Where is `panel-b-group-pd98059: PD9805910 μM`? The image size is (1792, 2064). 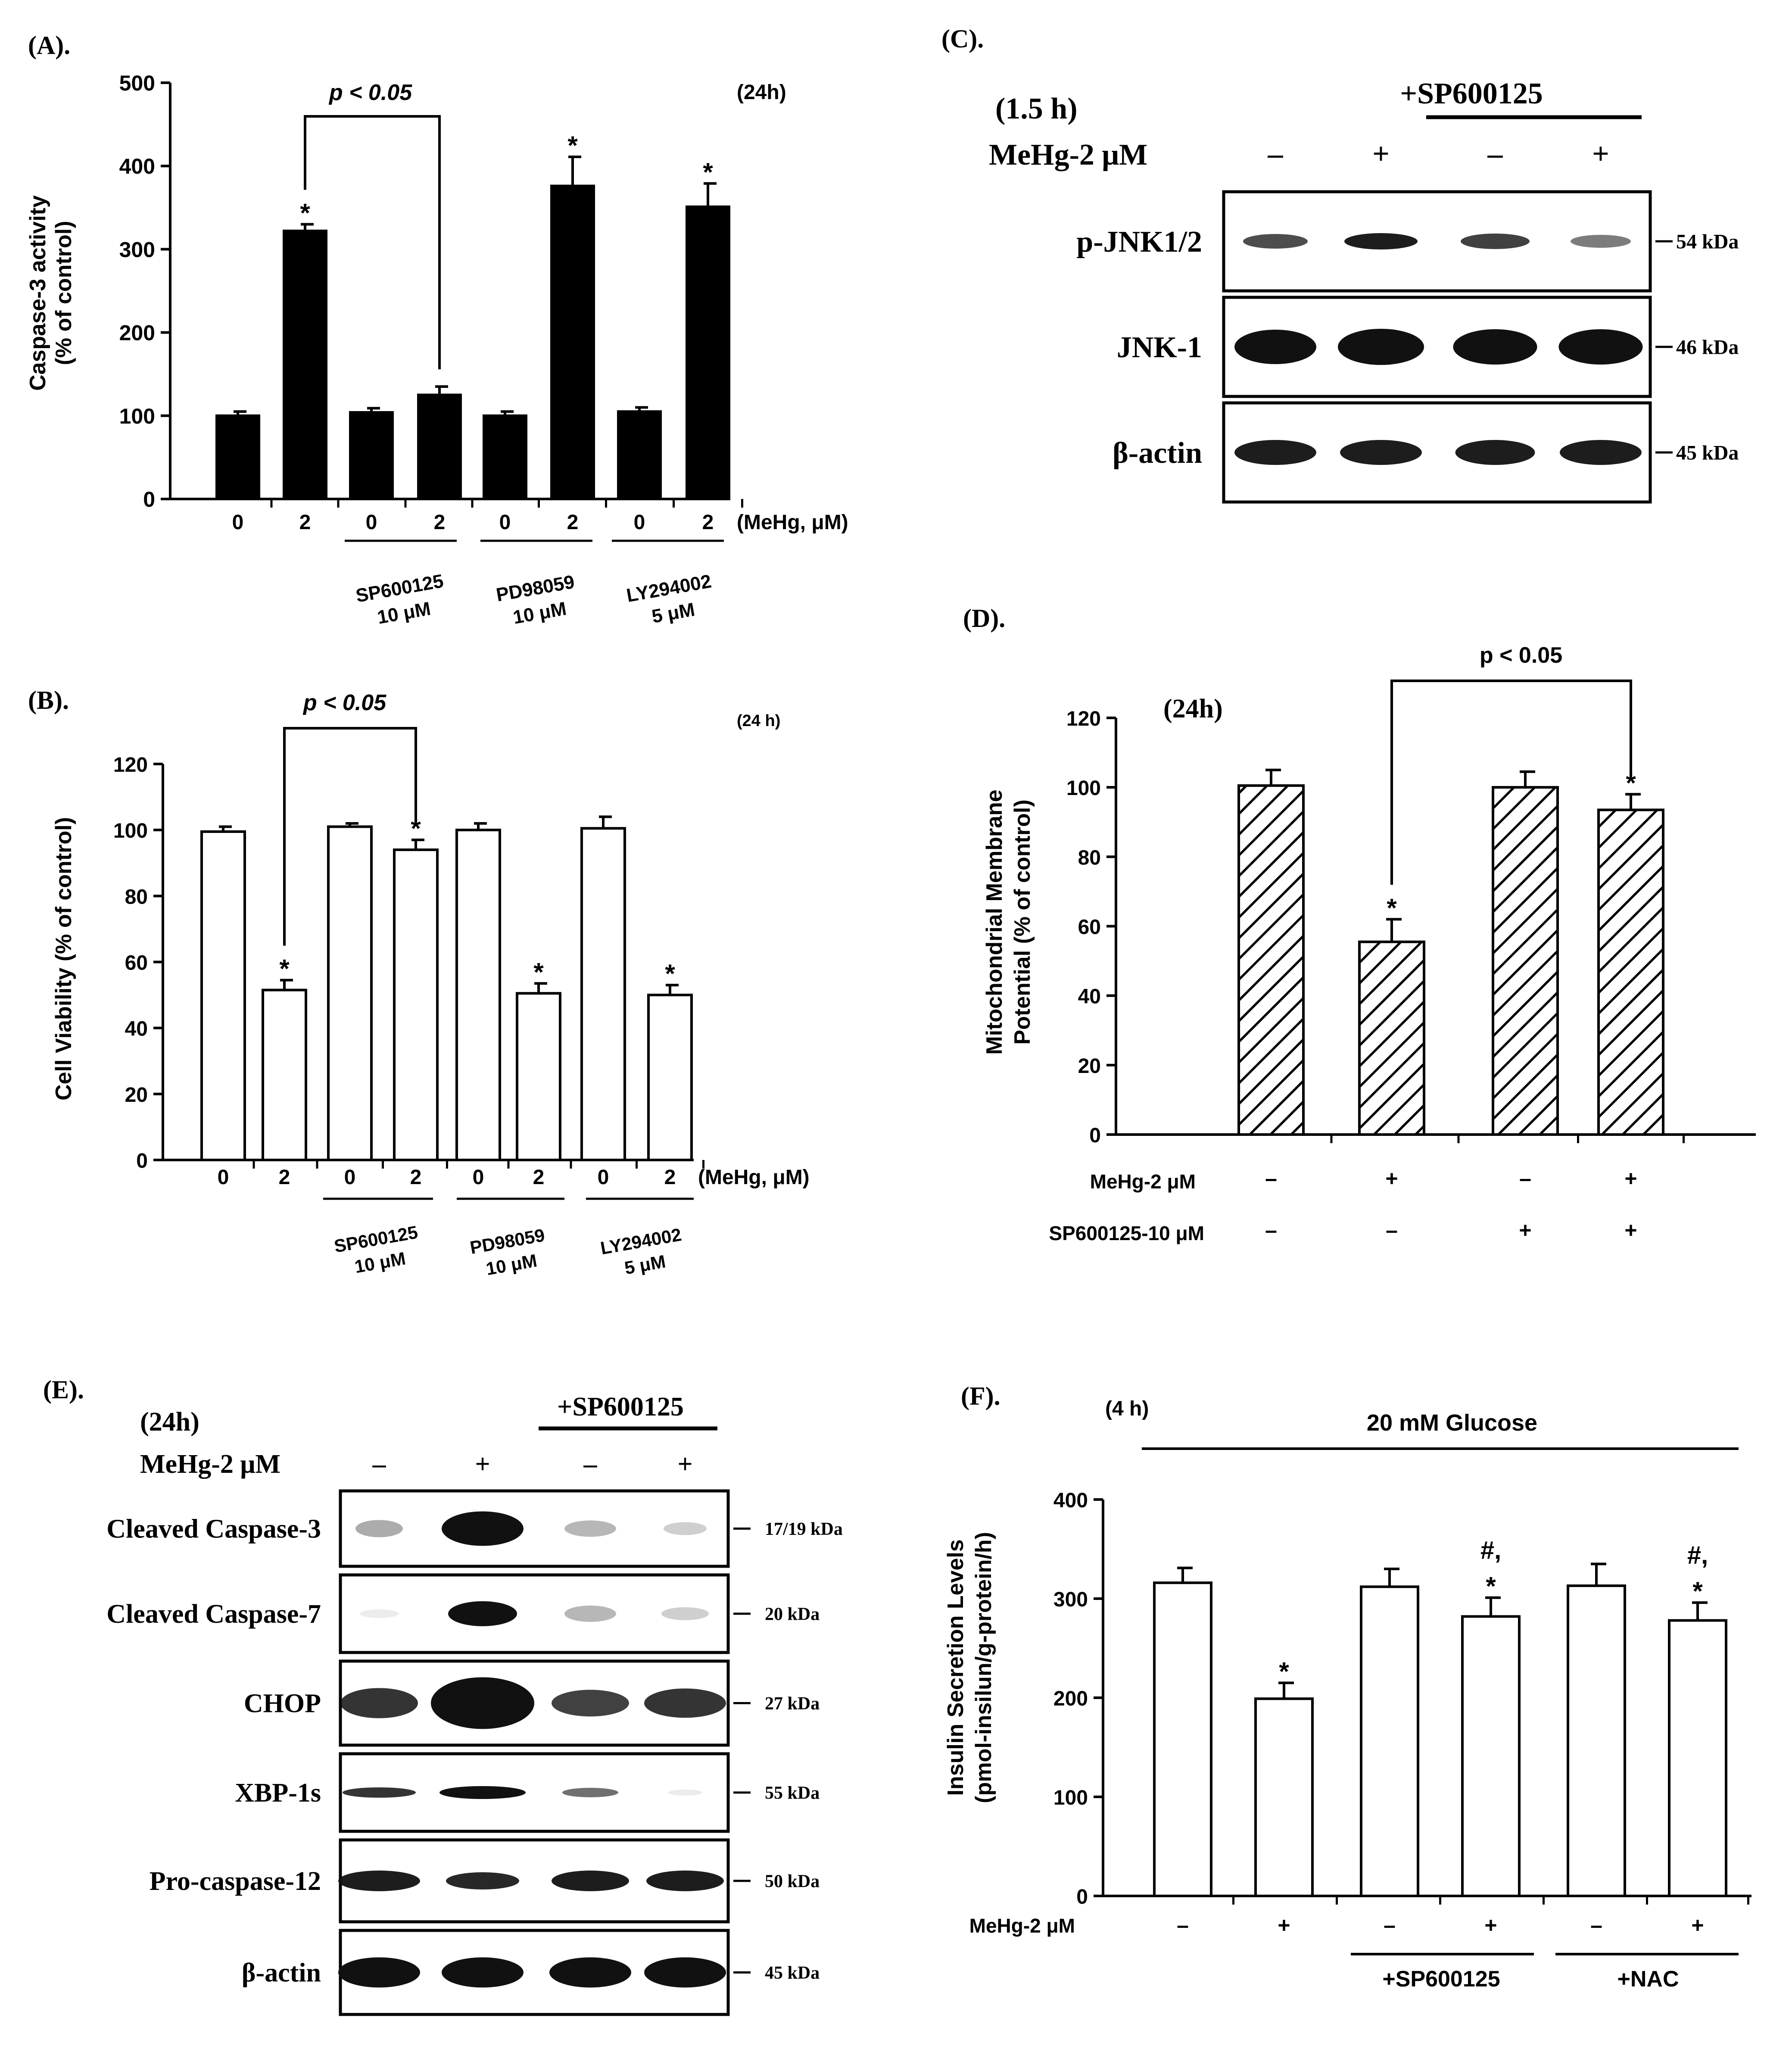
panel-b-group-pd98059: PD9805910 μM is located at coordinates (509, 1253).